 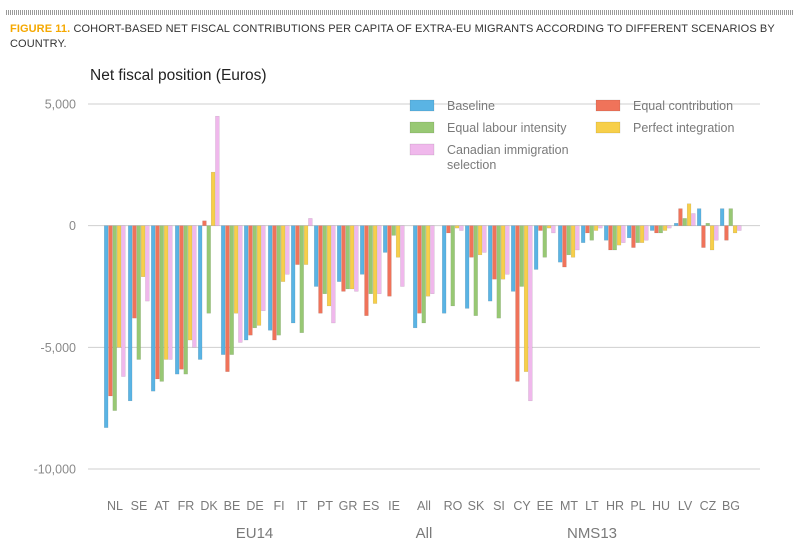 I want to click on legend-label-baseline: Baseline, so click(x=471, y=106).